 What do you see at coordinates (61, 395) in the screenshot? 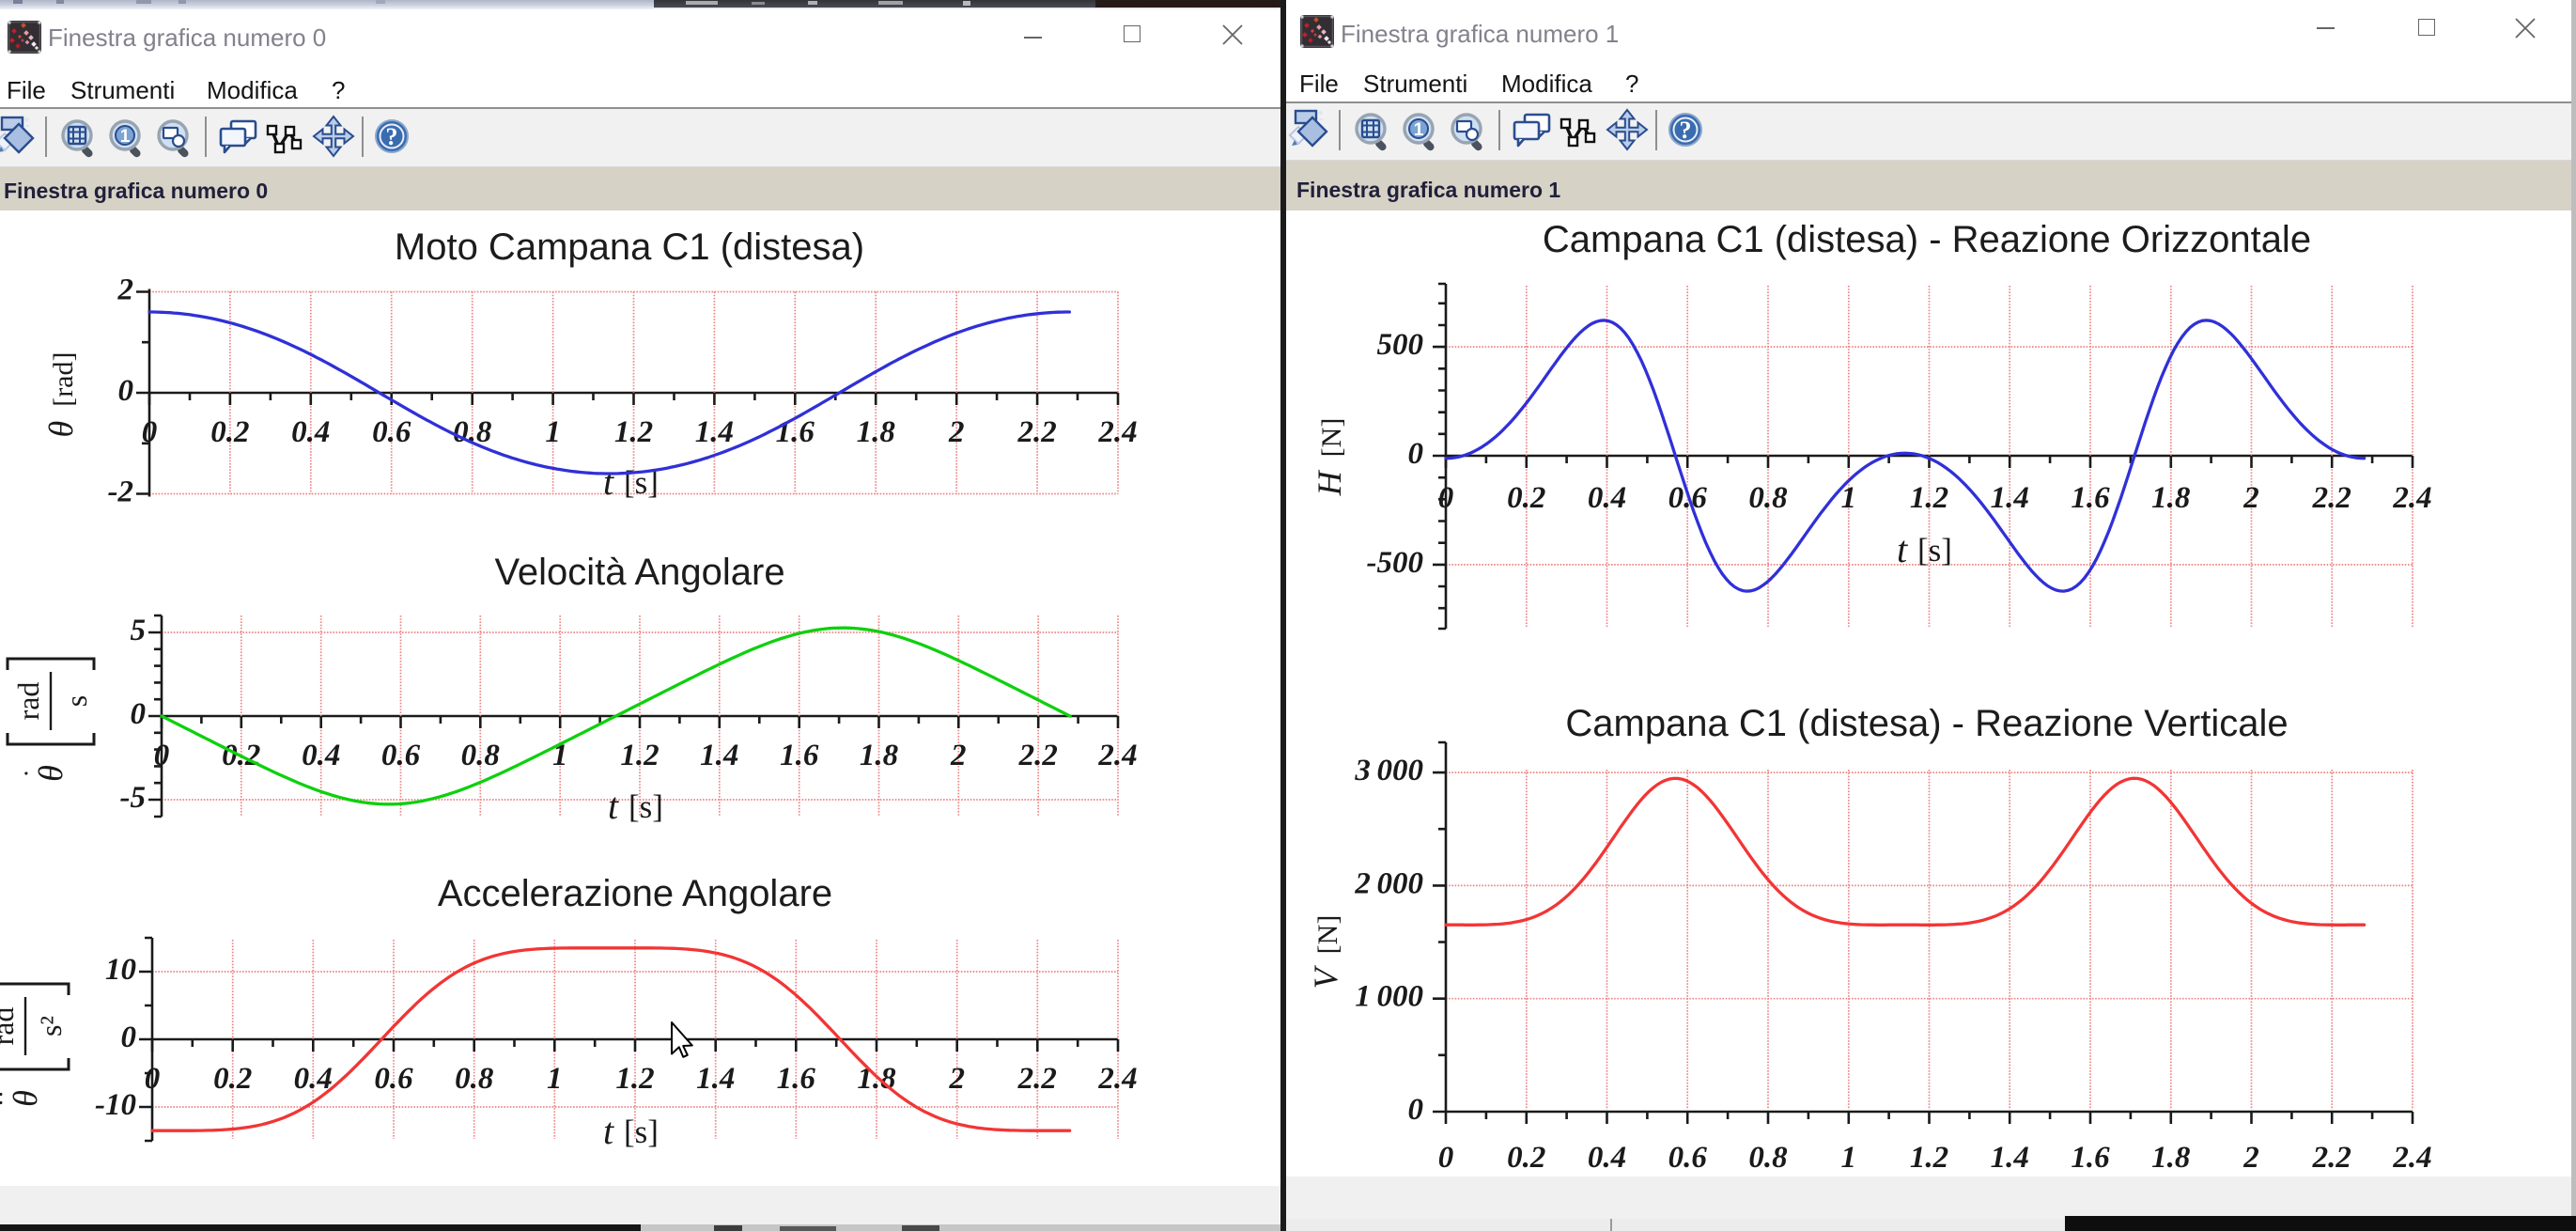
I see `svg-text: θ [rad]` at bounding box center [61, 395].